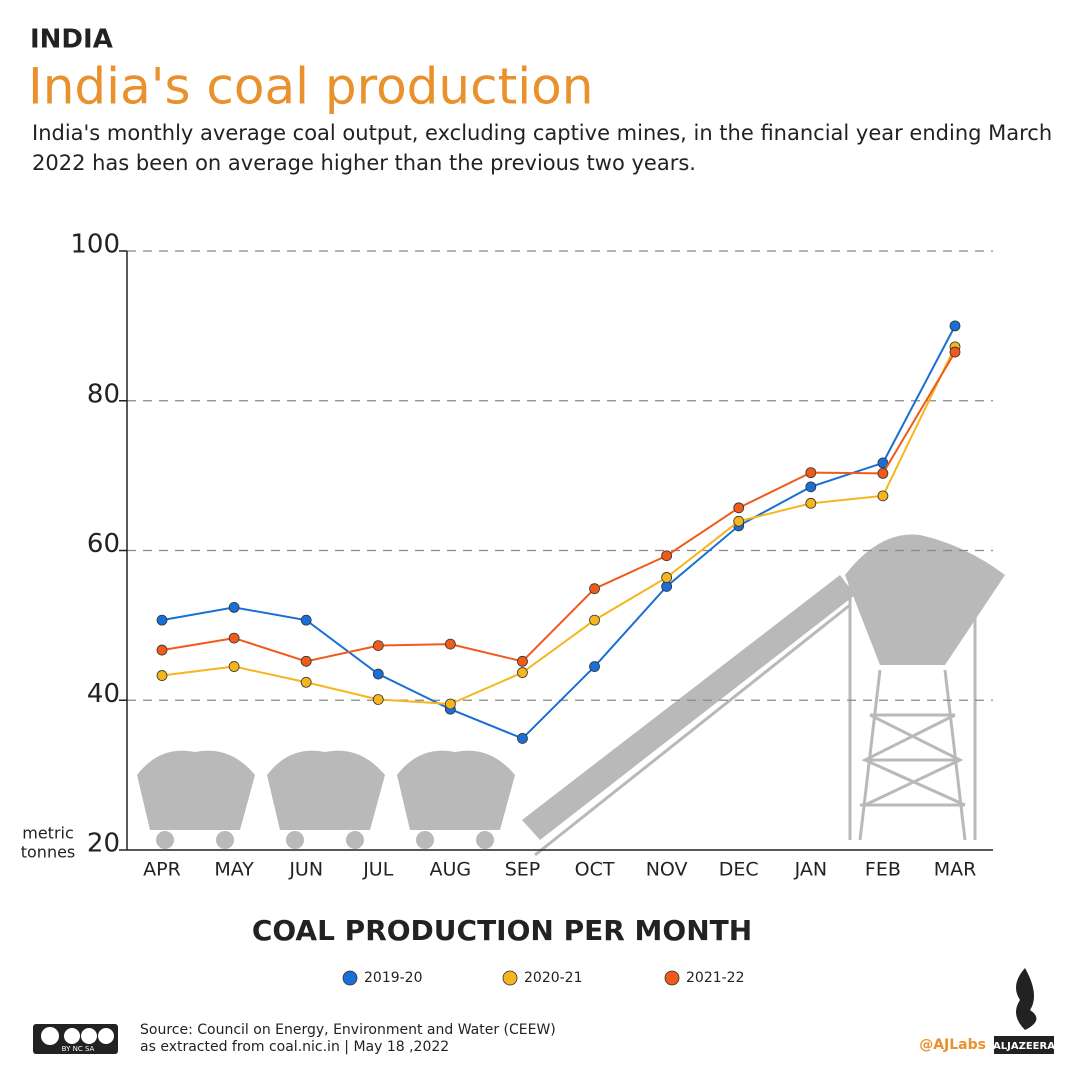  What do you see at coordinates (48, 833) in the screenshot?
I see `y-unit: metric` at bounding box center [48, 833].